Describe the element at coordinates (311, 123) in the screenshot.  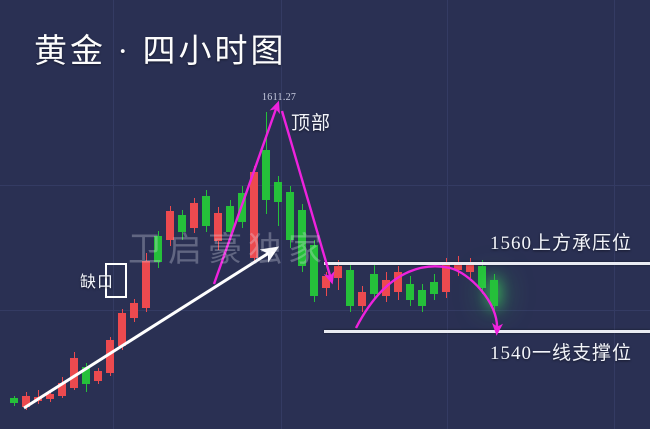
I see `peak-annotation: 顶部` at that location.